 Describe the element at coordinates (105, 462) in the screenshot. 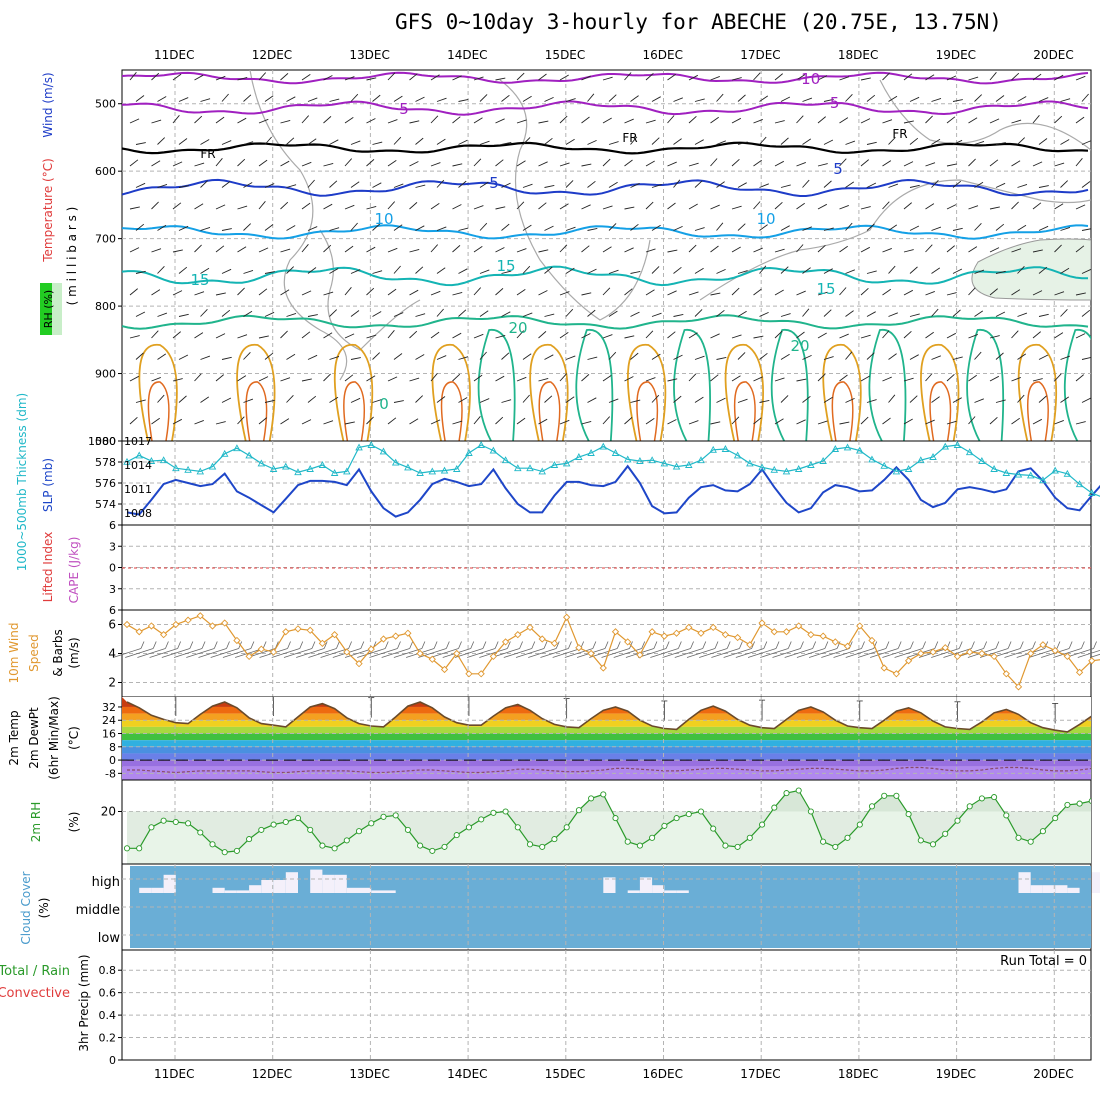

I see `tick-label: 578` at that location.